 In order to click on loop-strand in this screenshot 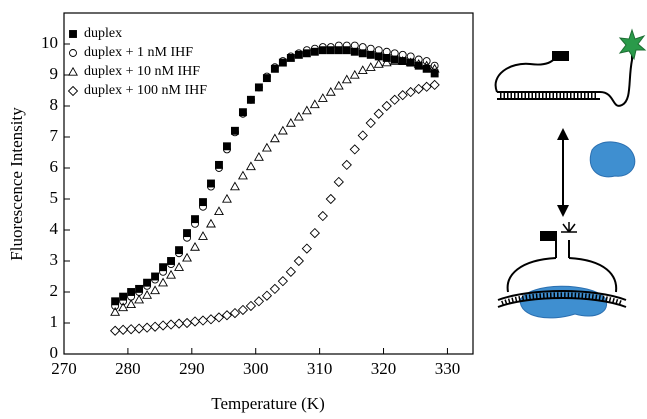, I will do `click(525, 75)`.